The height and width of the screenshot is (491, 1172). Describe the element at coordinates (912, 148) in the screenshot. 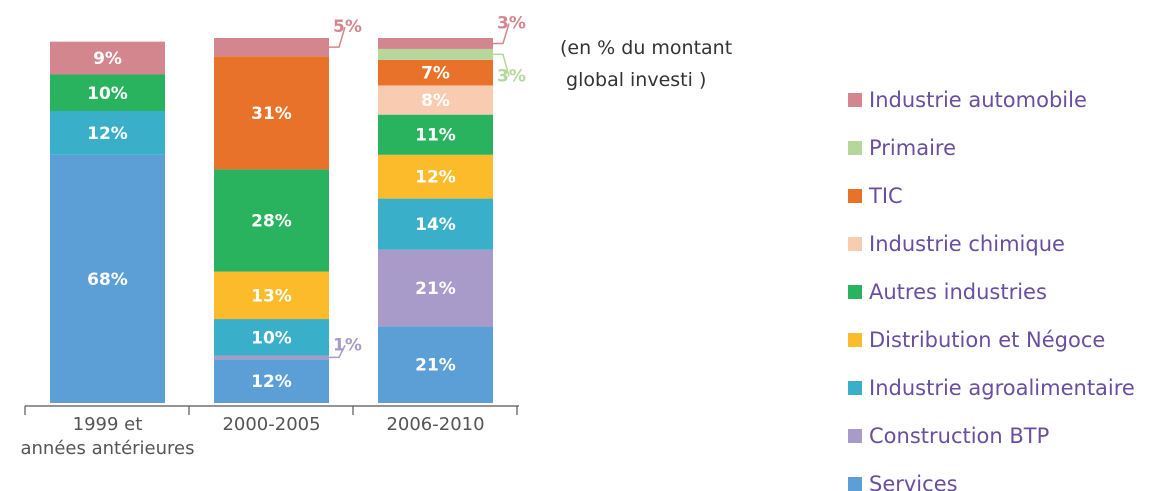

I see `legend-label: Primaire` at that location.